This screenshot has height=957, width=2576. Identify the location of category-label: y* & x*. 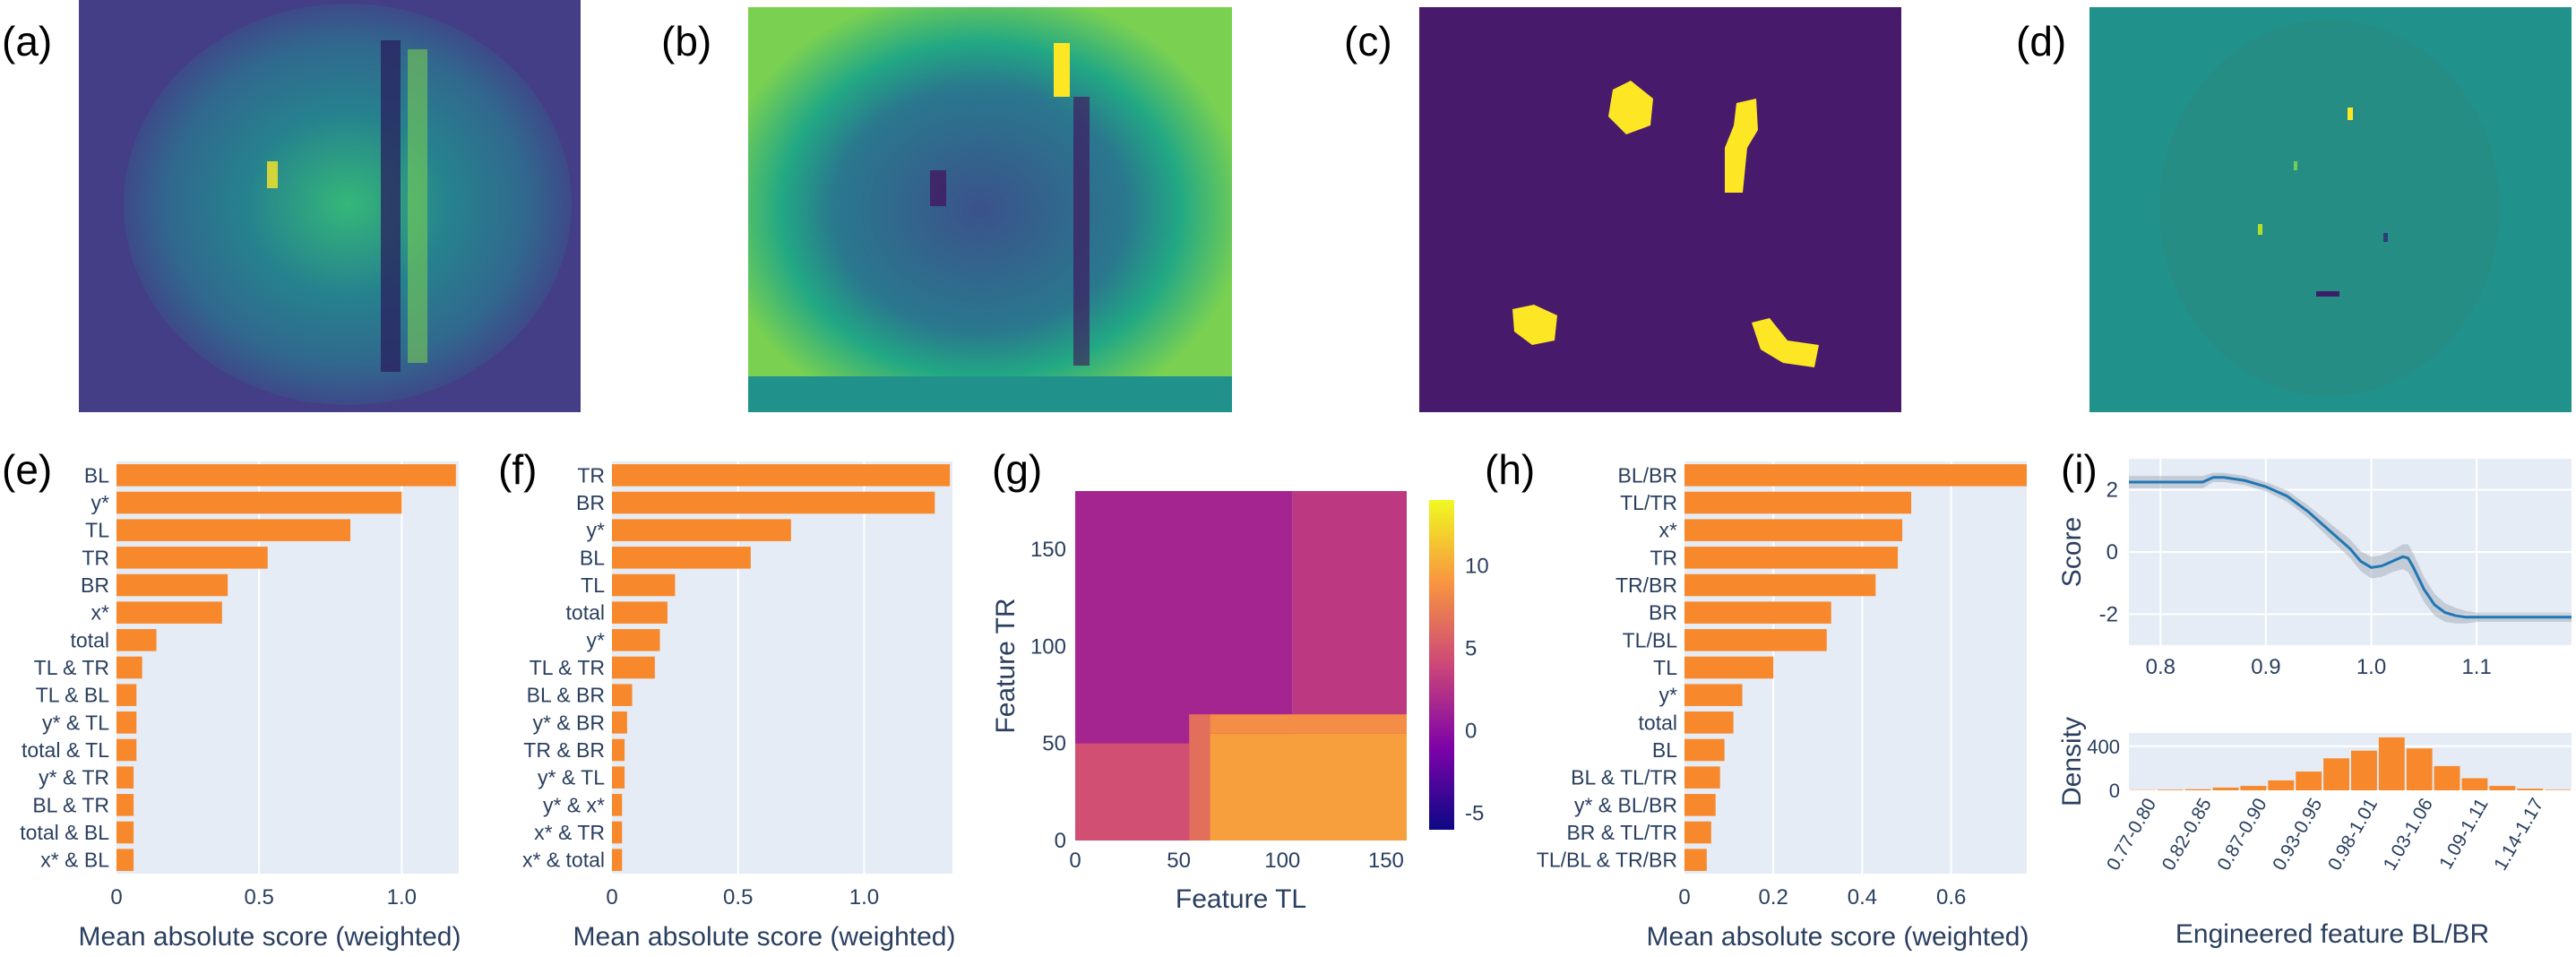
(574, 804).